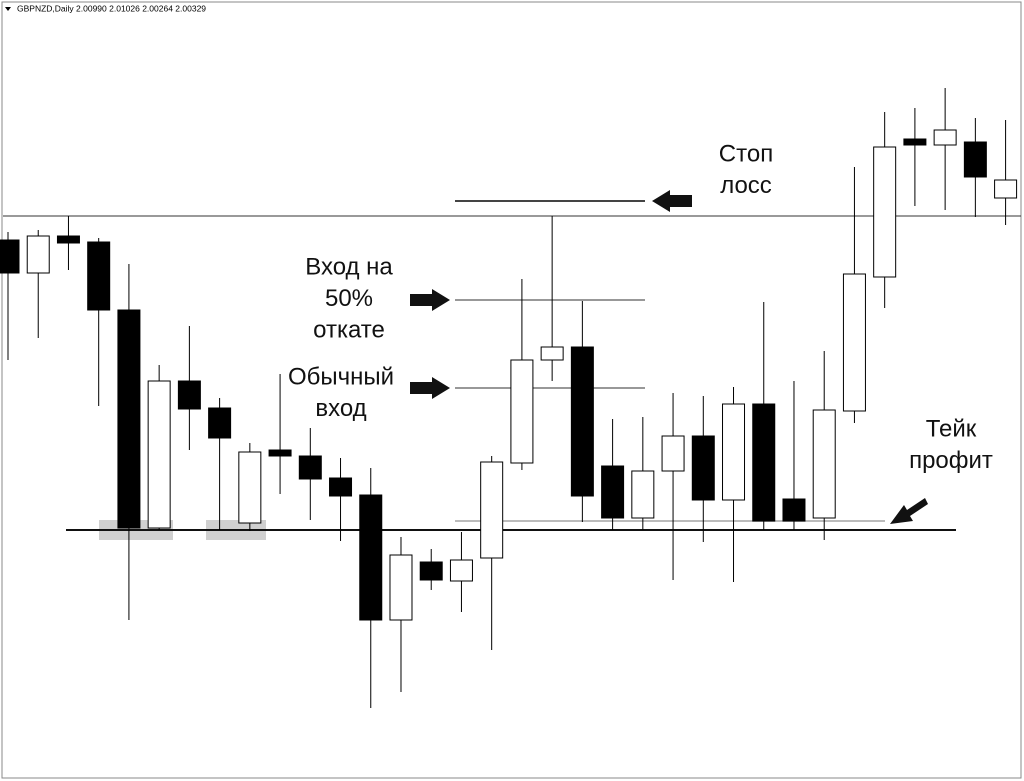 This screenshot has height=781, width=1024. What do you see at coordinates (746, 153) in the screenshot?
I see `annotation: Стоп` at bounding box center [746, 153].